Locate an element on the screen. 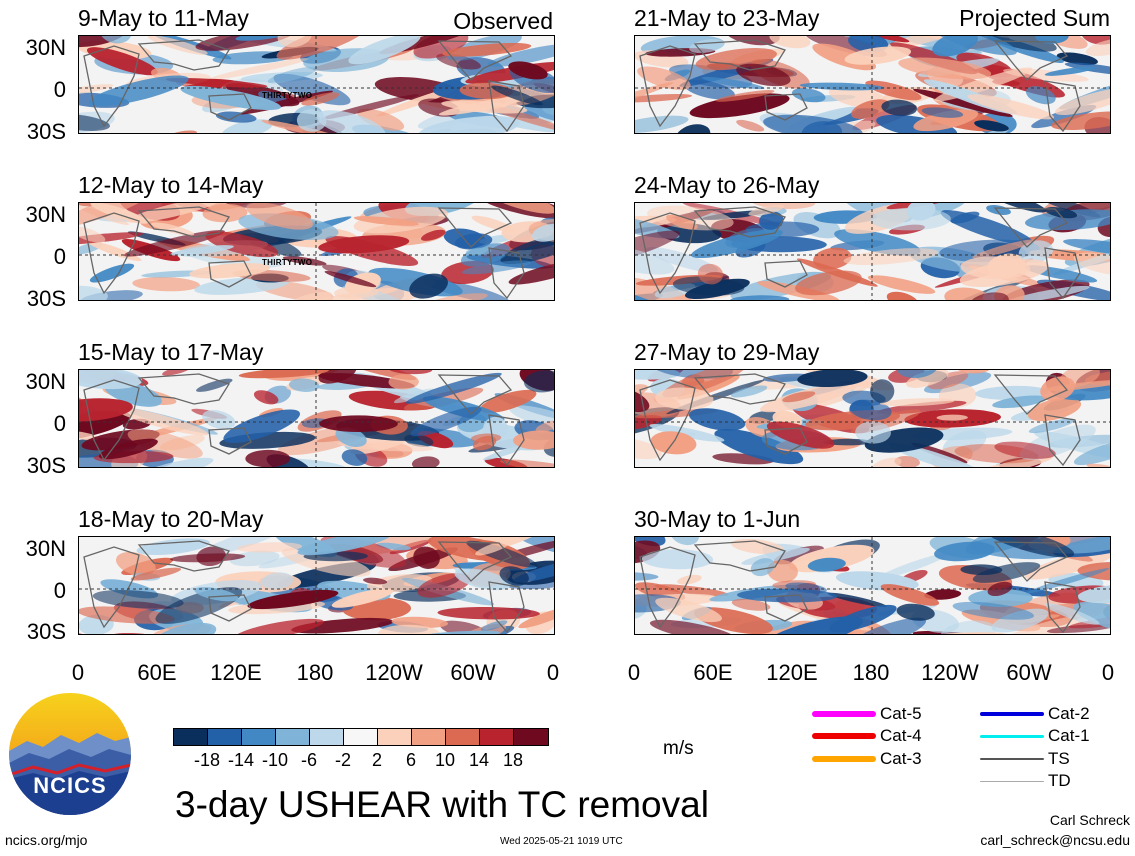  legend-item-cat1: Cat-1 is located at coordinates (1035, 736).